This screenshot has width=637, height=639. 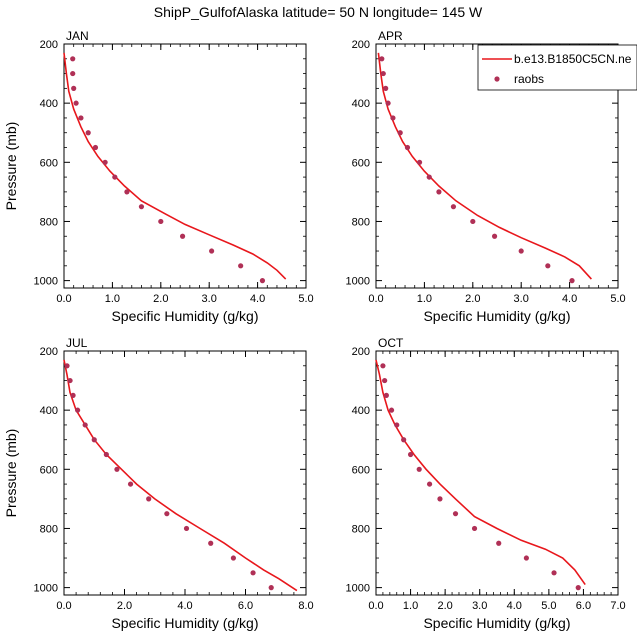 What do you see at coordinates (245, 606) in the screenshot?
I see `x-tick-label: 6.0` at bounding box center [245, 606].